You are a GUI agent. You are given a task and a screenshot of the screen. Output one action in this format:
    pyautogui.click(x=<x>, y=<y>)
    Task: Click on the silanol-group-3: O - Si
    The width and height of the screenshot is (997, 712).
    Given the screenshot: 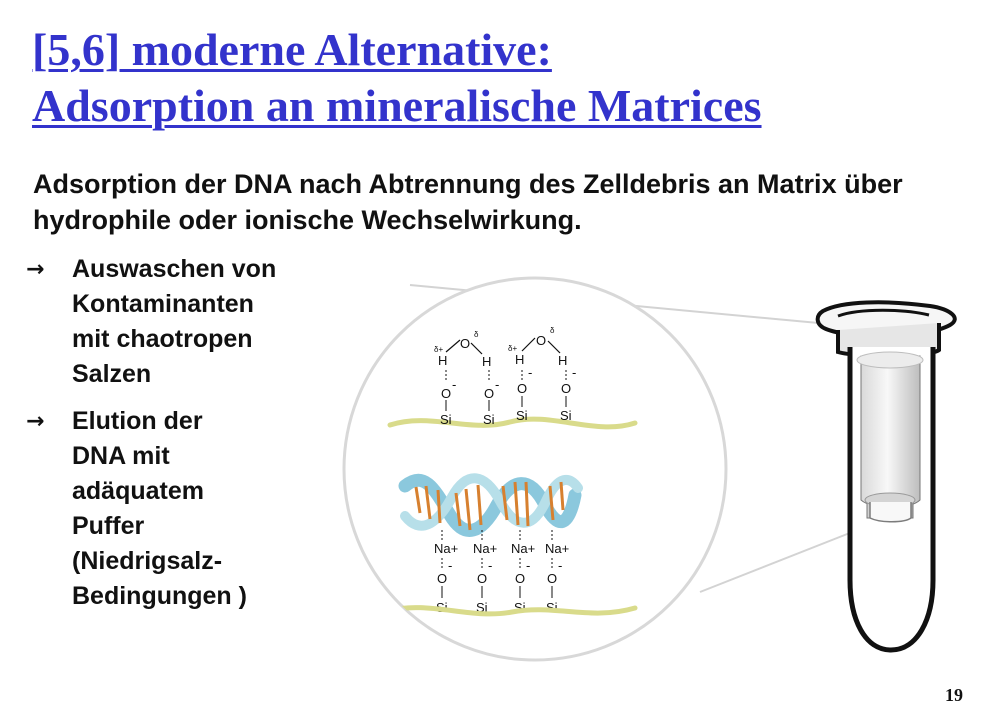 What is the action you would take?
    pyautogui.click(x=524, y=394)
    